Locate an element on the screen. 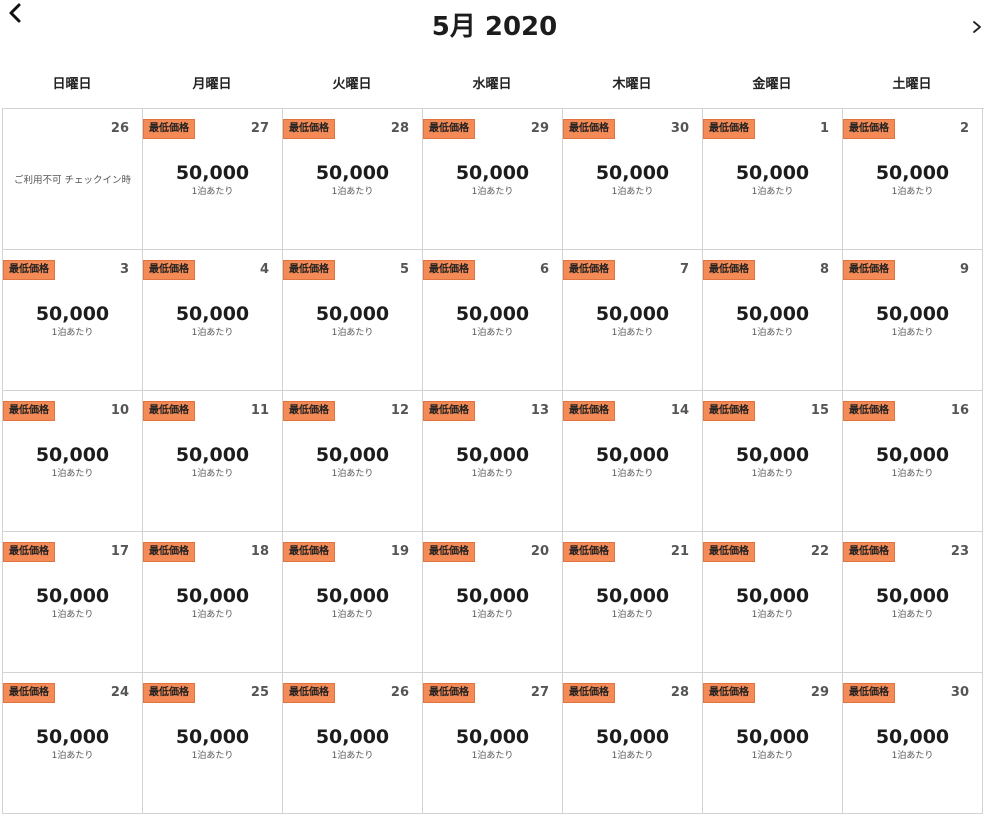 The width and height of the screenshot is (989, 815). day-number: 10 is located at coordinates (119, 410).